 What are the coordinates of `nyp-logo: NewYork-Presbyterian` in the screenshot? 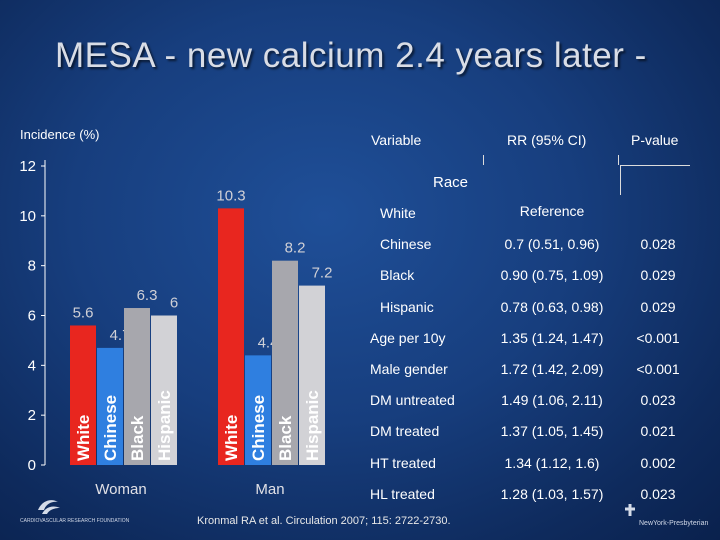 It's located at (670, 518).